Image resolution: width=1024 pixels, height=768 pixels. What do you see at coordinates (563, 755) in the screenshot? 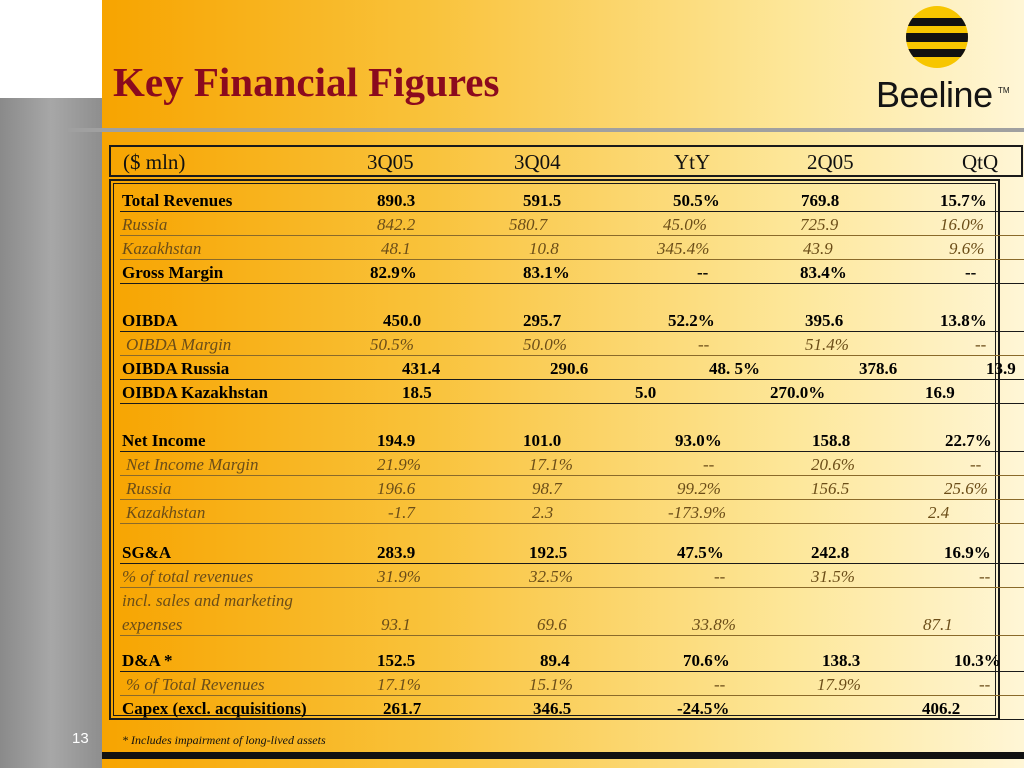
I see `bottom-bar` at bounding box center [563, 755].